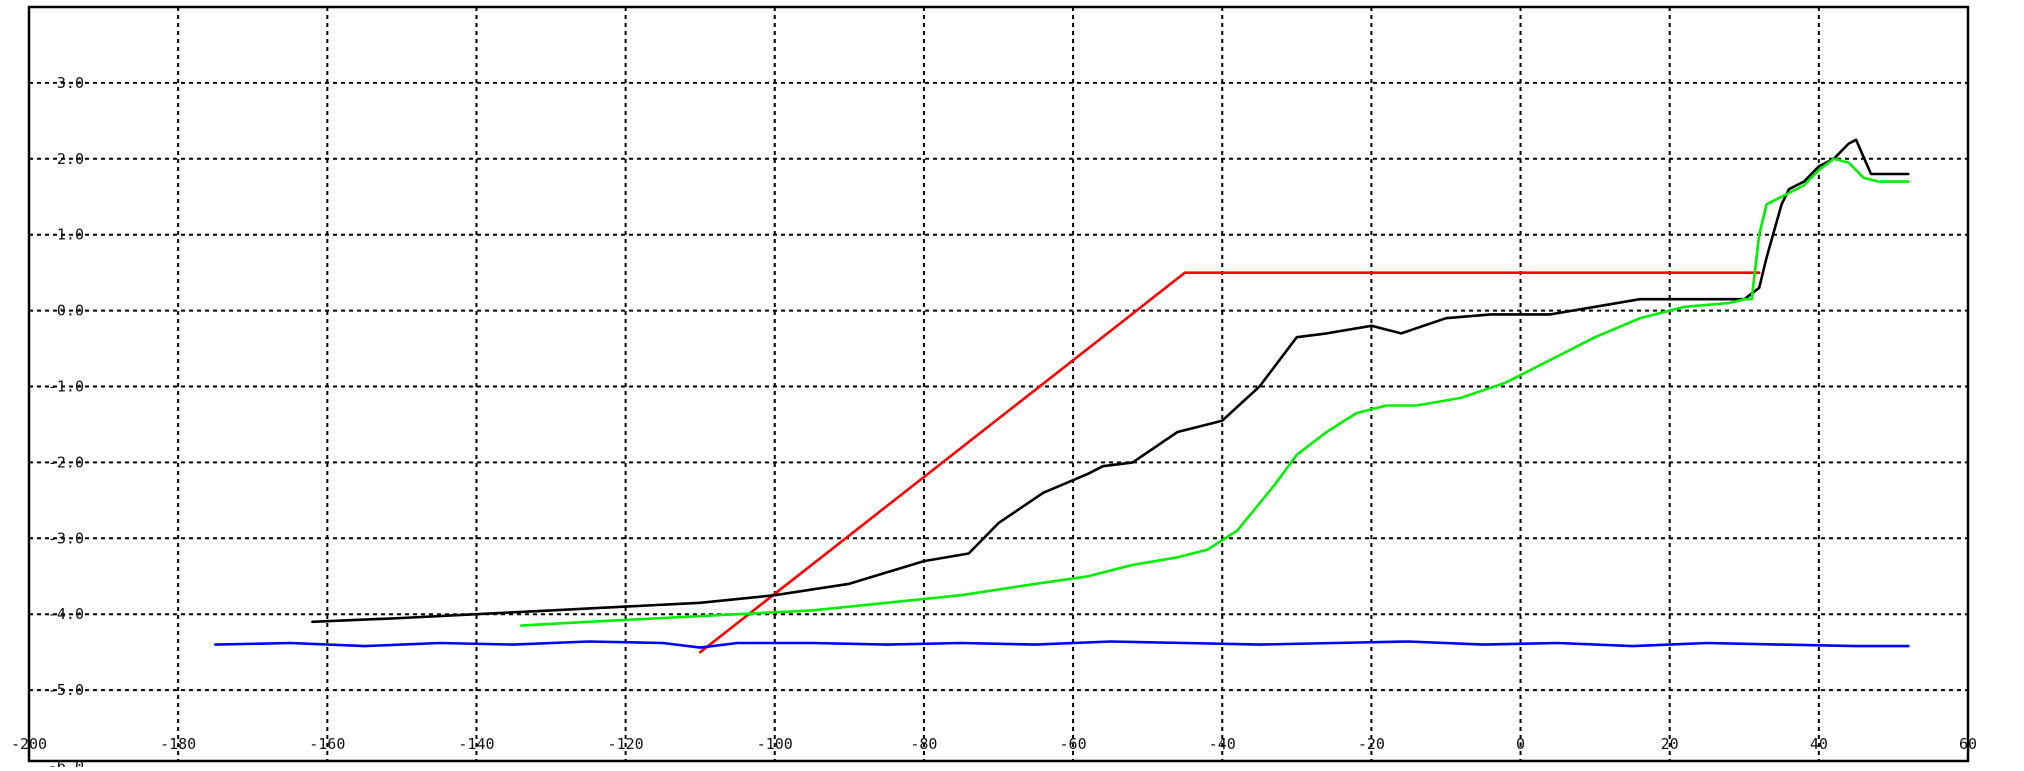  I want to click on x-tick-label: -180, so click(178, 744).